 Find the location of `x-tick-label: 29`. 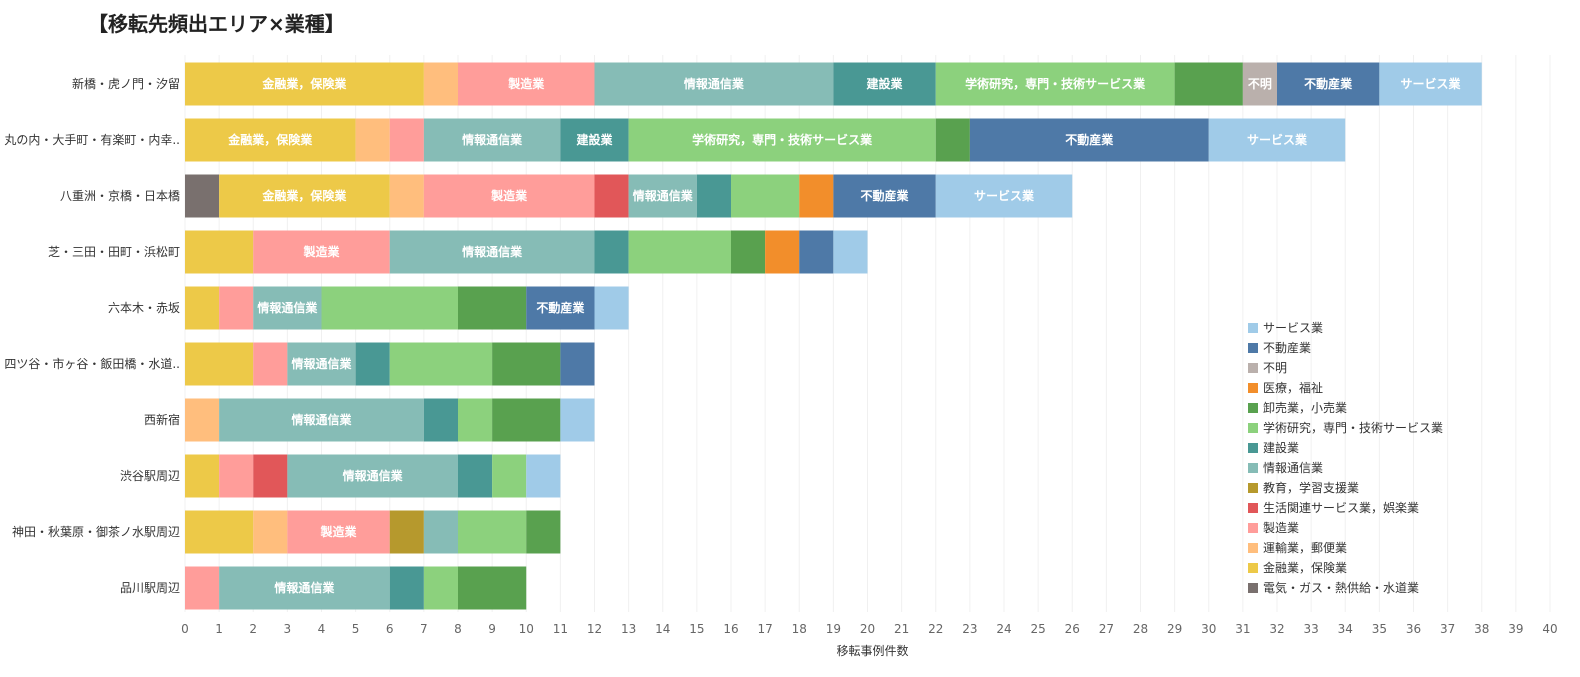

x-tick-label: 29 is located at coordinates (1174, 629).